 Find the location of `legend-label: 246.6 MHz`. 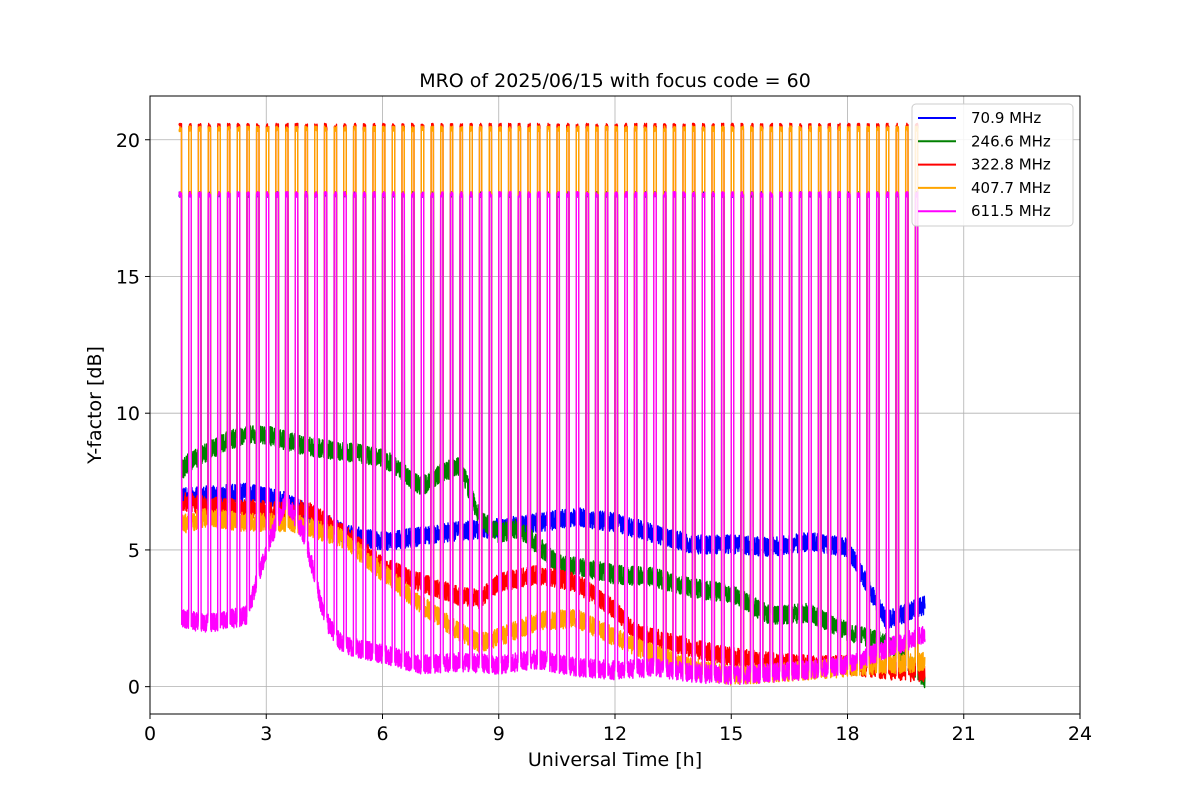

legend-label: 246.6 MHz is located at coordinates (1011, 141).